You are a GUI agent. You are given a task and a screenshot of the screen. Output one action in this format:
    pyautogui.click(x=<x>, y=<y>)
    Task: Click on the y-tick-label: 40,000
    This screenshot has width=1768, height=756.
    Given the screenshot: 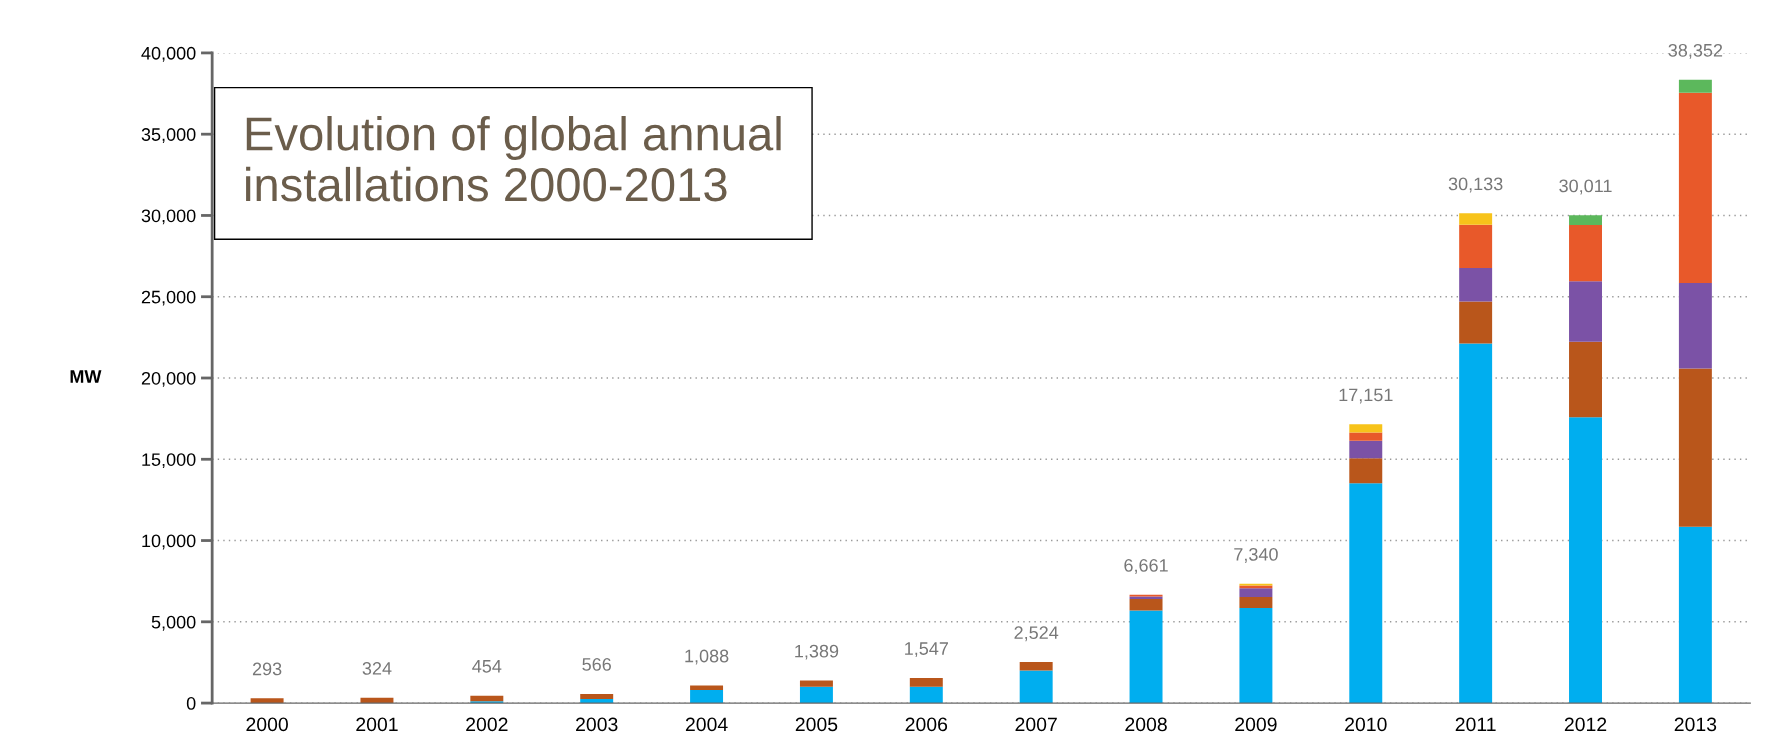 What is the action you would take?
    pyautogui.click(x=168, y=54)
    